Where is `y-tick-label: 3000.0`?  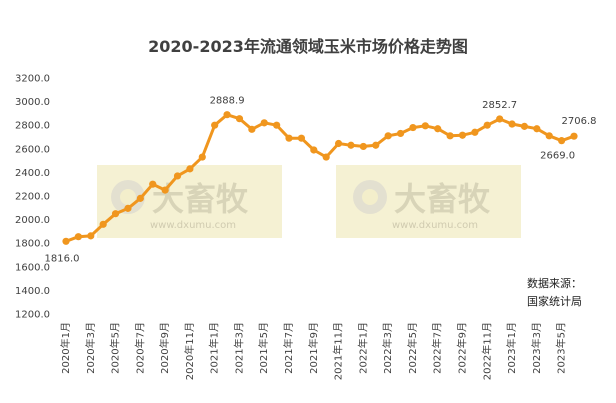 y-tick-label: 3000.0 is located at coordinates (32, 102).